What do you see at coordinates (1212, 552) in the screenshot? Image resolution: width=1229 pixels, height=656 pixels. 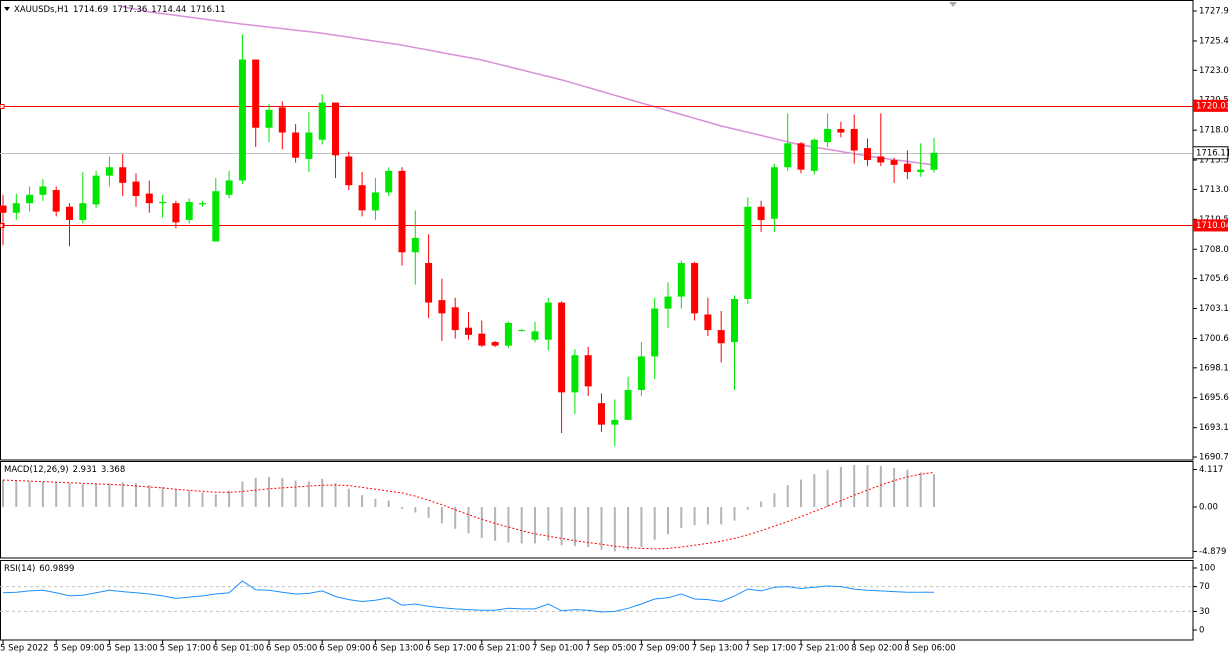 I see `y-tick-label: -4.879` at bounding box center [1212, 552].